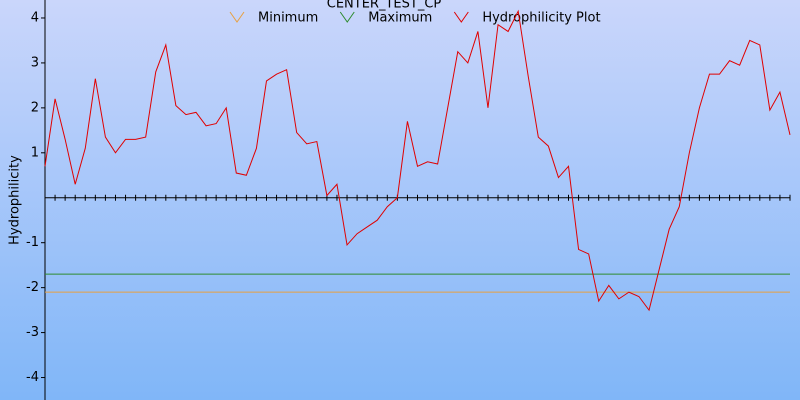 This screenshot has height=400, width=800. What do you see at coordinates (32, 332) in the screenshot?
I see `y-tick-label: -3` at bounding box center [32, 332].